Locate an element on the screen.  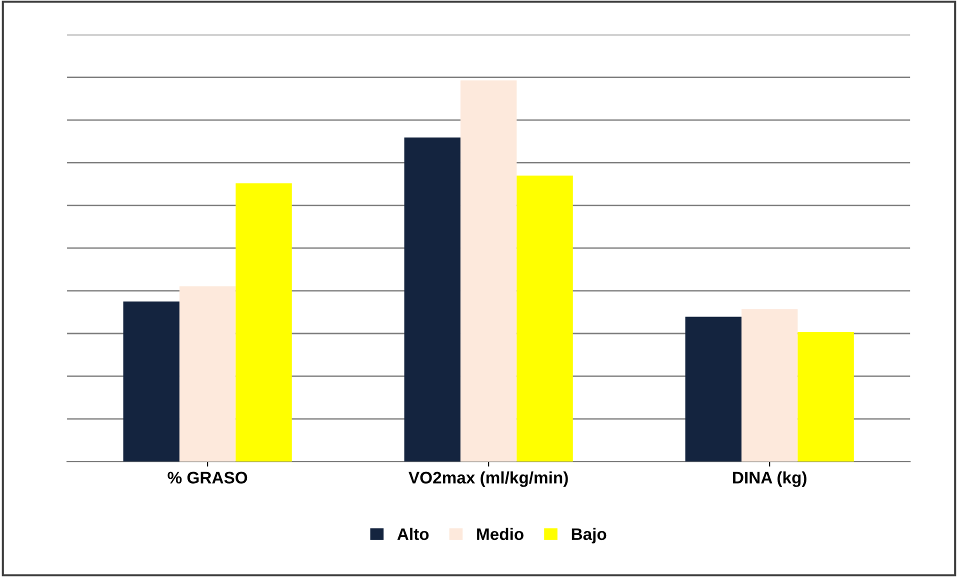
legend-label: Medio is located at coordinates (500, 534).